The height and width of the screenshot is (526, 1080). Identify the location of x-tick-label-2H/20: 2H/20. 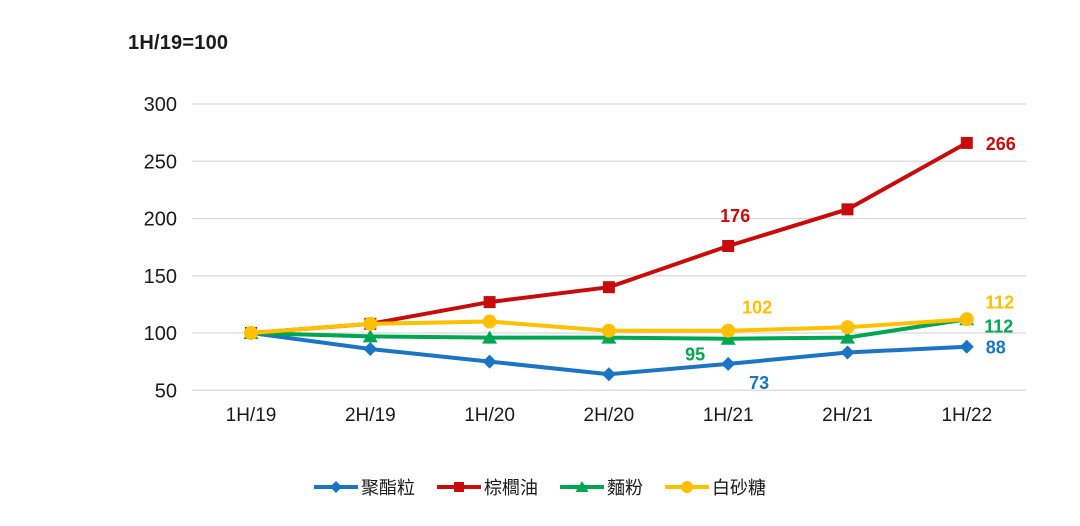
(609, 415).